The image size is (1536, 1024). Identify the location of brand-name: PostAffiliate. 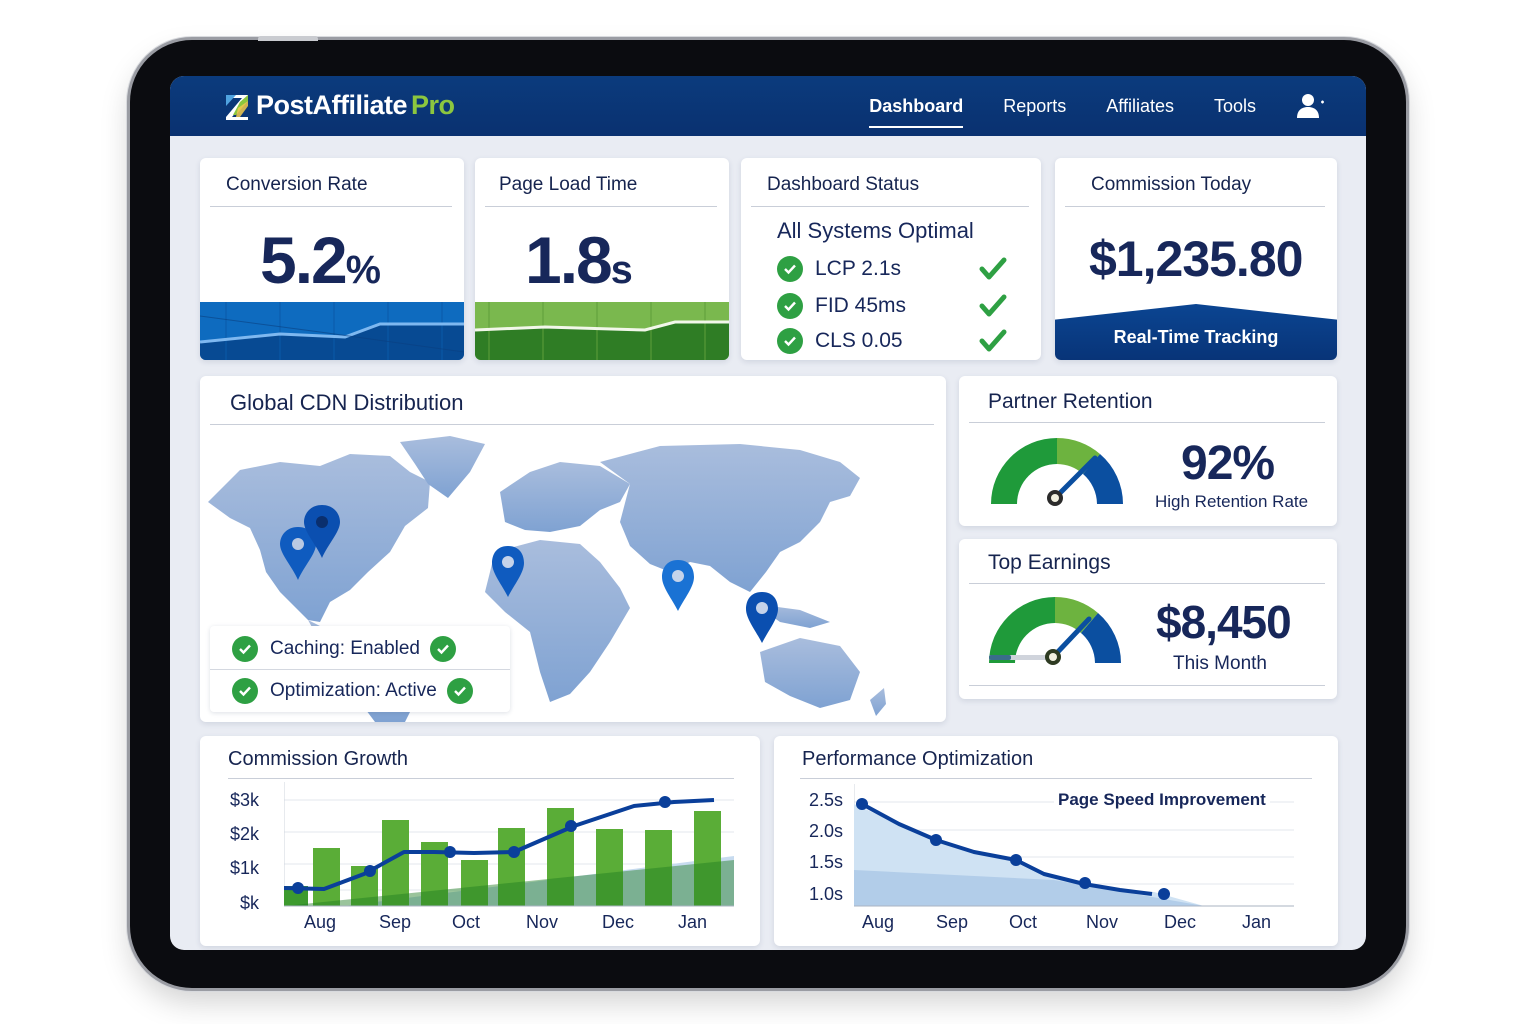
(332, 105).